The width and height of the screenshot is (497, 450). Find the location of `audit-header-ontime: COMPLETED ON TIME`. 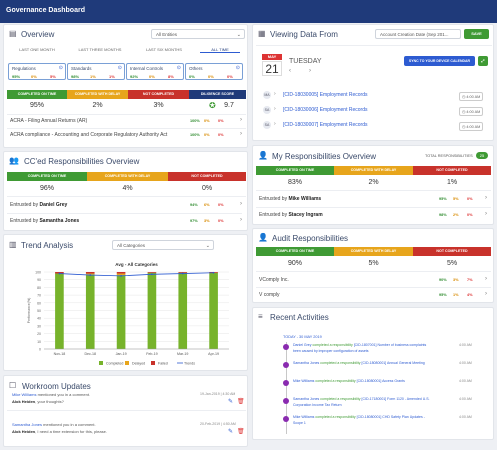

audit-header-ontime: COMPLETED ON TIME is located at coordinates (295, 251).